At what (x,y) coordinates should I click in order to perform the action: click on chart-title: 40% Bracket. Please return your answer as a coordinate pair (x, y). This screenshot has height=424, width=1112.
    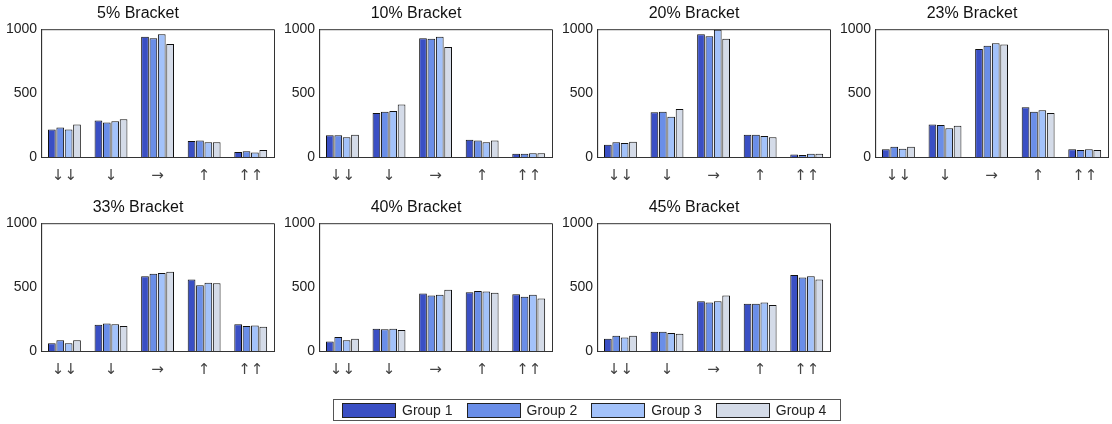
    Looking at the image, I should click on (416, 207).